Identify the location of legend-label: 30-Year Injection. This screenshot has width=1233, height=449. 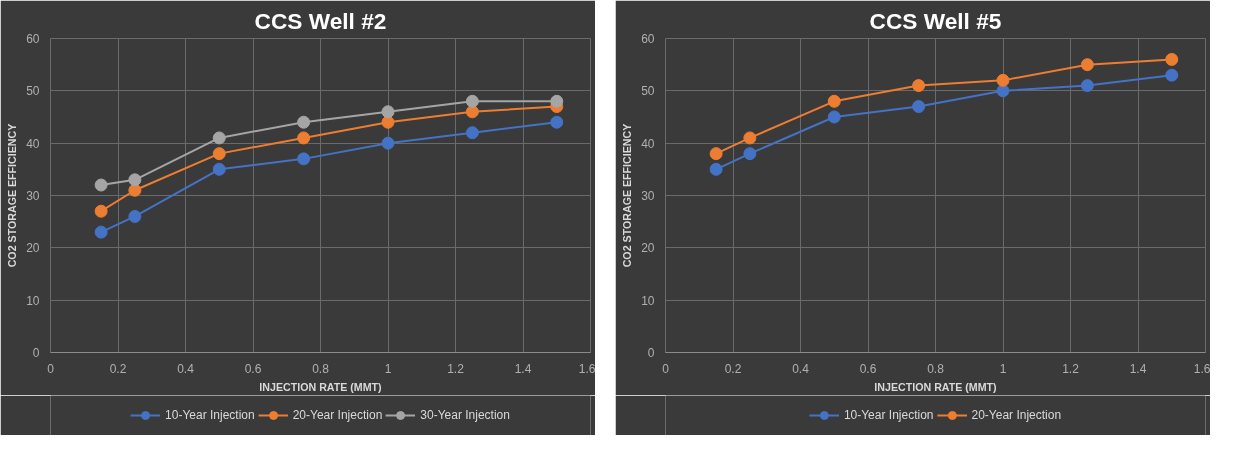
(465, 415).